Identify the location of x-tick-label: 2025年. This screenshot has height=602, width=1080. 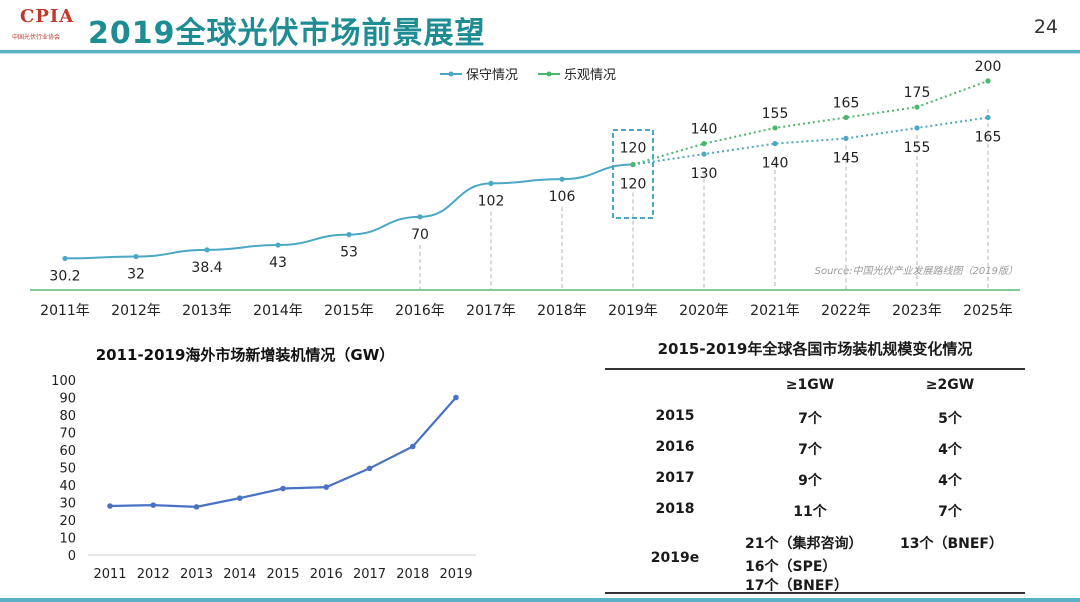
(988, 311).